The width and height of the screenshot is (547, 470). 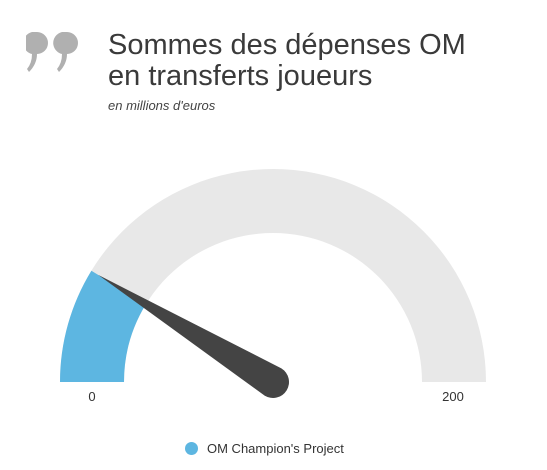 I want to click on quote-icon, so click(x=52, y=52).